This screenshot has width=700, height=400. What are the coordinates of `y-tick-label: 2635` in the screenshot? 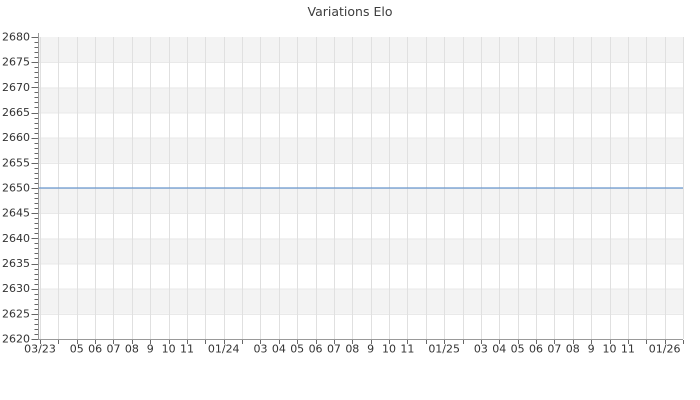 It's located at (16, 263).